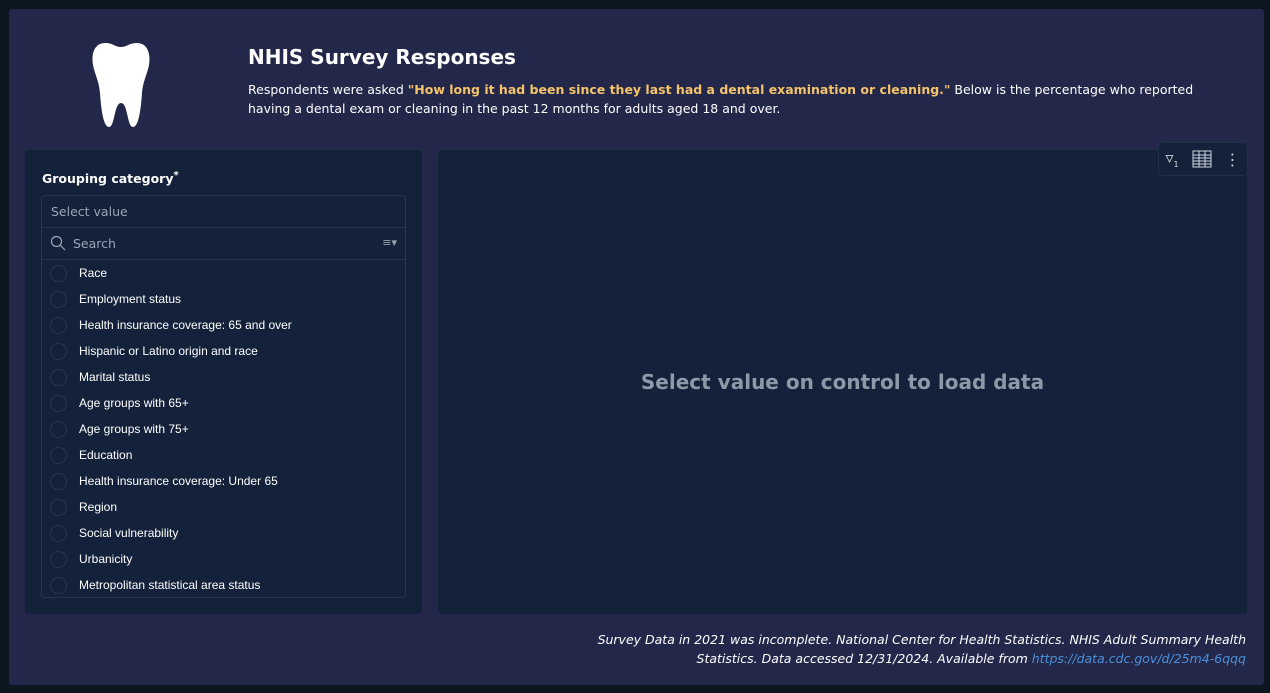 This screenshot has height=693, width=1270. What do you see at coordinates (1138, 658) in the screenshot?
I see `data-source-link: https://data.cdc.gov/d/25m4-6qqq` at bounding box center [1138, 658].